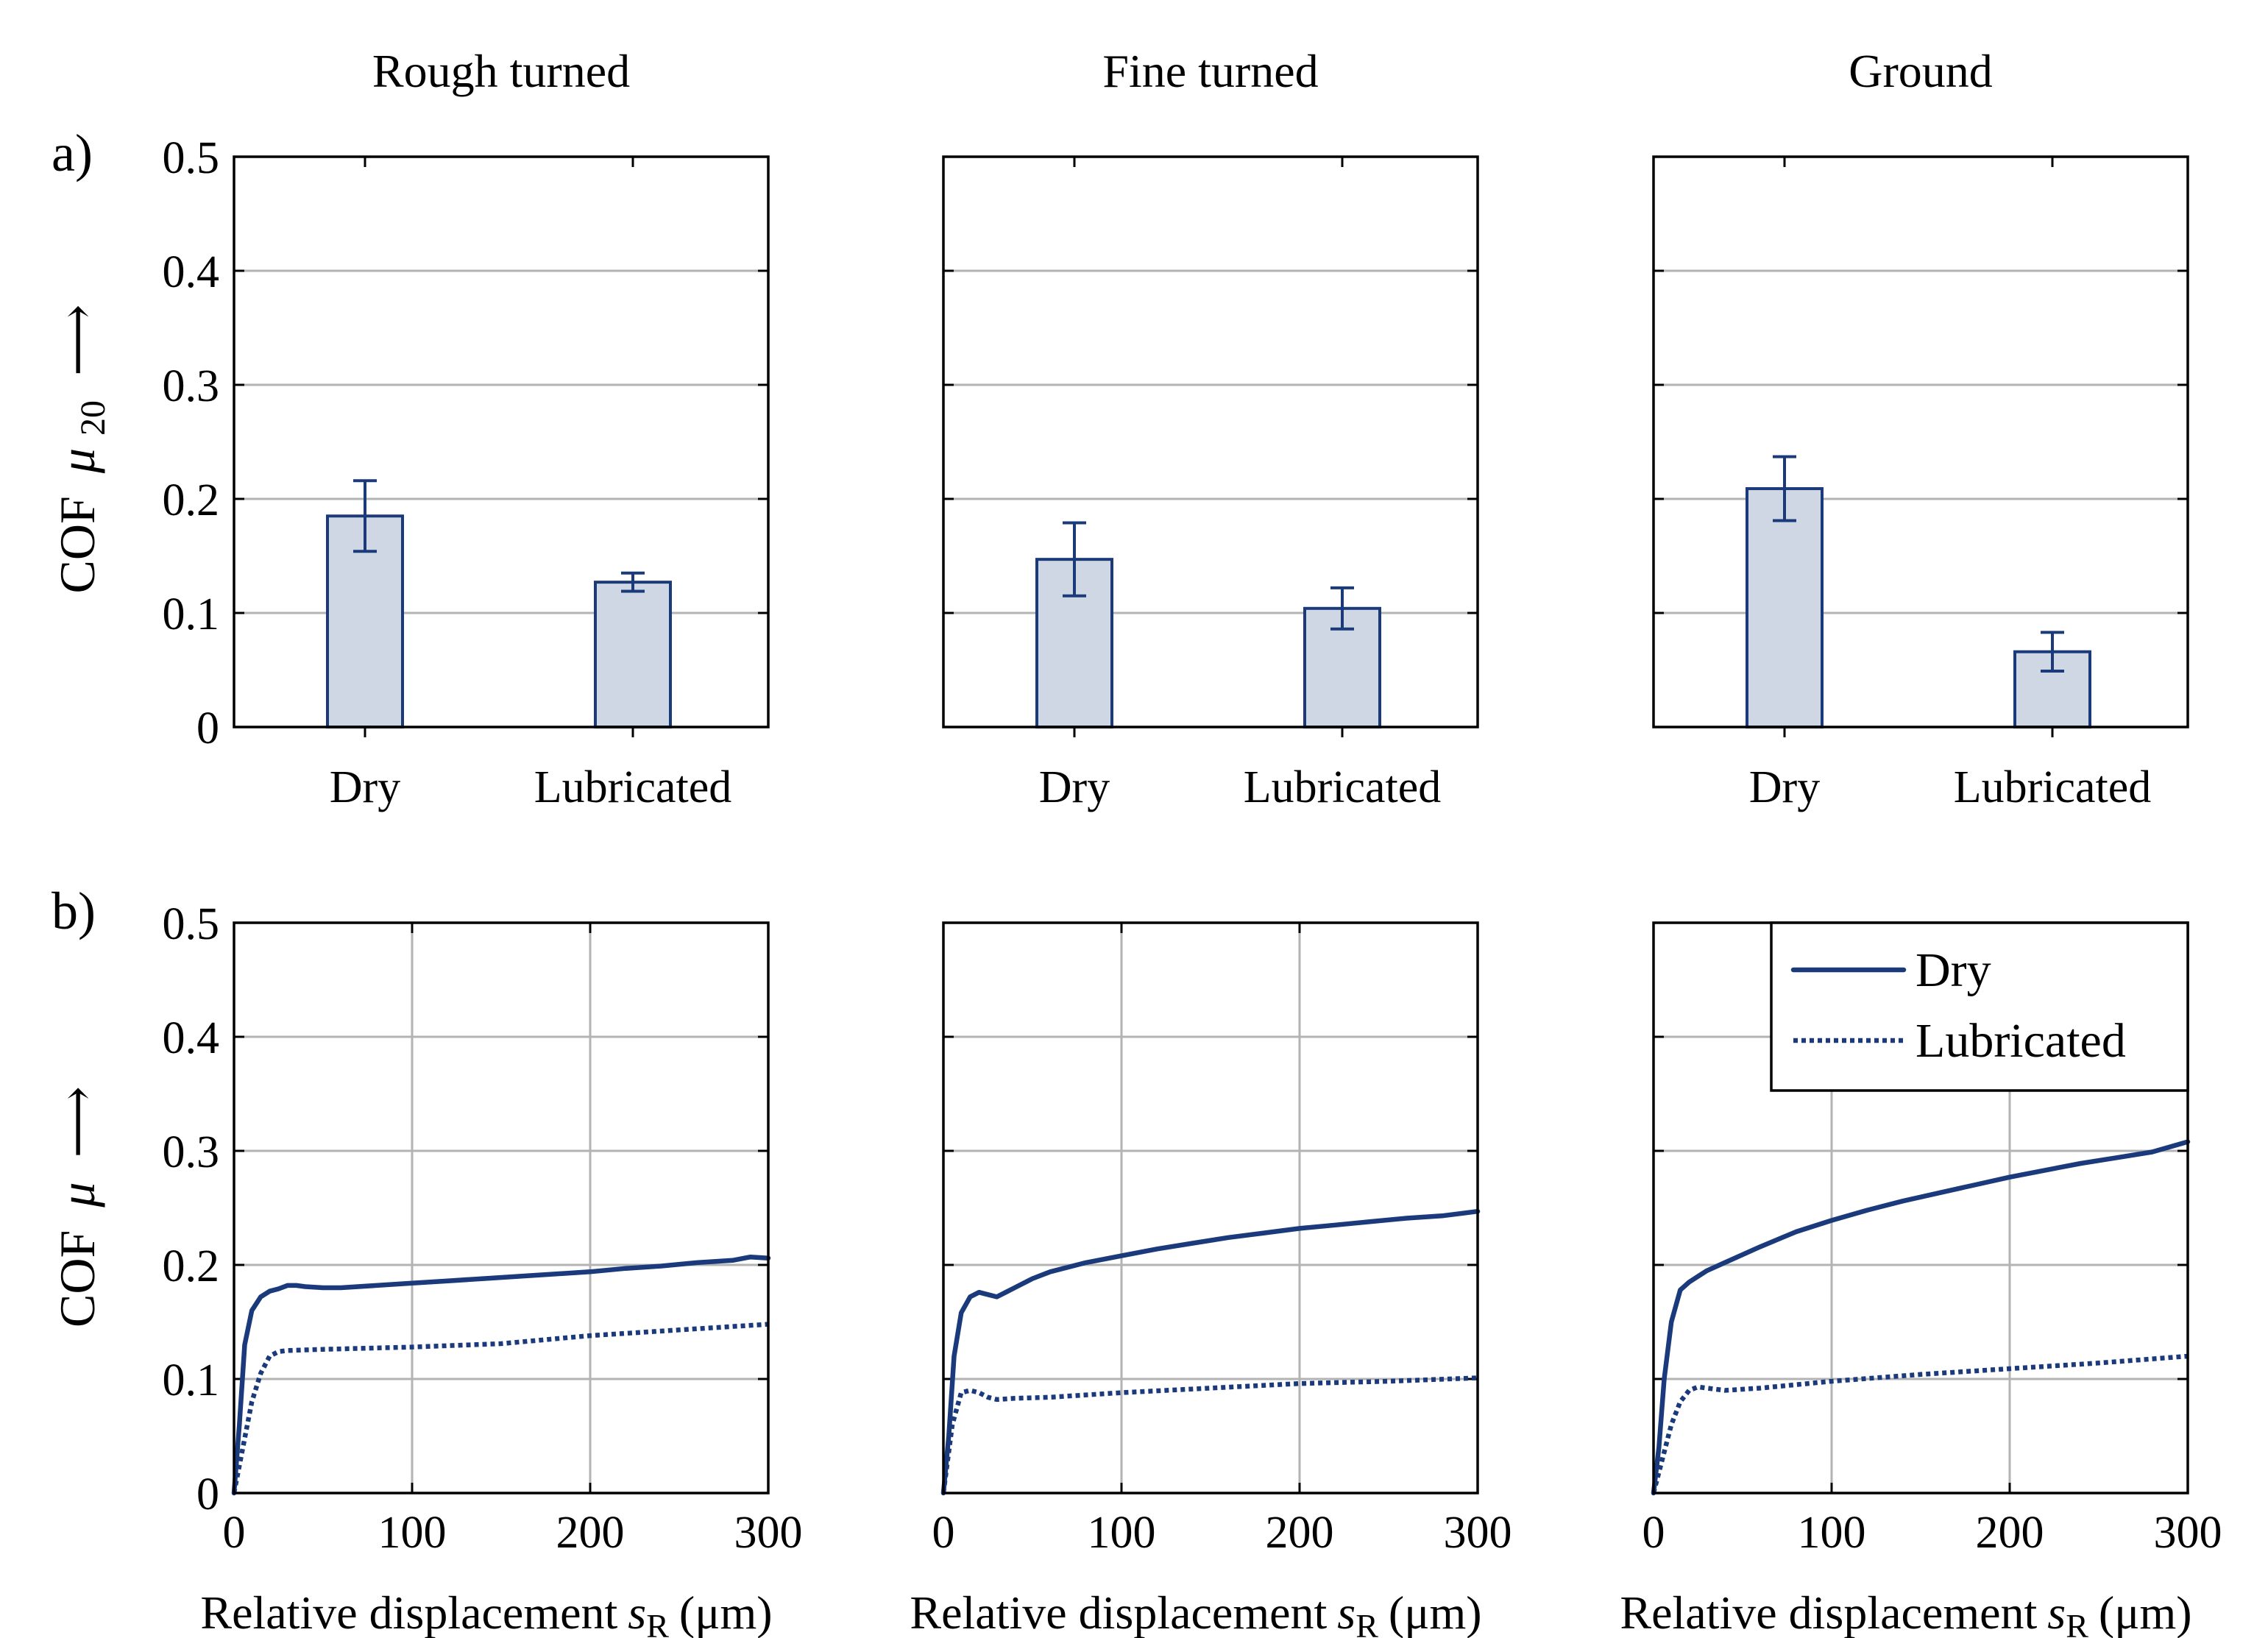 This screenshot has width=2268, height=1638. Describe the element at coordinates (77, 461) in the screenshot. I see `y-label-a-symbol: μ` at that location.